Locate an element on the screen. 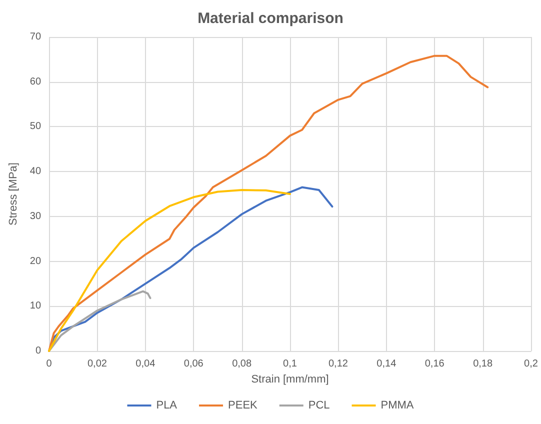 Image resolution: width=541 pixels, height=424 pixels. y-tick-label: 60 is located at coordinates (36, 82).